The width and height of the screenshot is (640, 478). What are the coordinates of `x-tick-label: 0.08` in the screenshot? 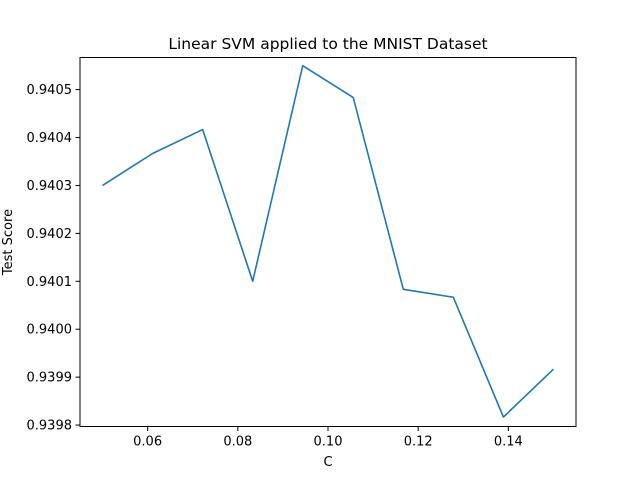 It's located at (237, 442).